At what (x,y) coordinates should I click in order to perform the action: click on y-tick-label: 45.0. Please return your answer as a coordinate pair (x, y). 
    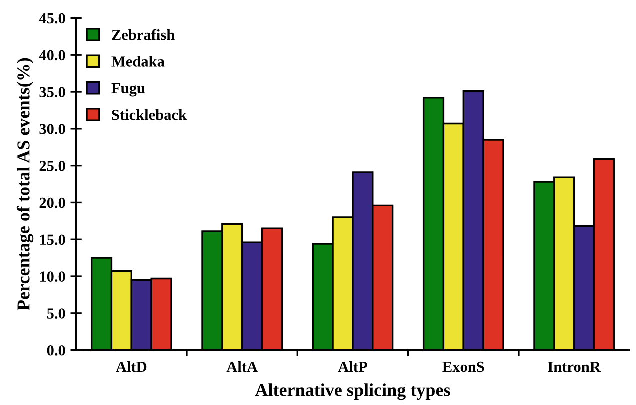
    Looking at the image, I should click on (52, 18).